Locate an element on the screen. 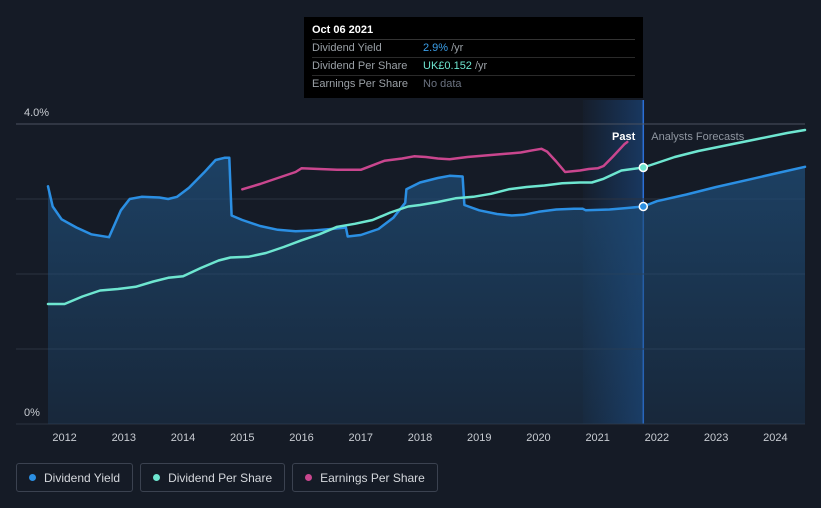 This screenshot has width=821, height=508. x-tick-label: 2020 is located at coordinates (538, 438).